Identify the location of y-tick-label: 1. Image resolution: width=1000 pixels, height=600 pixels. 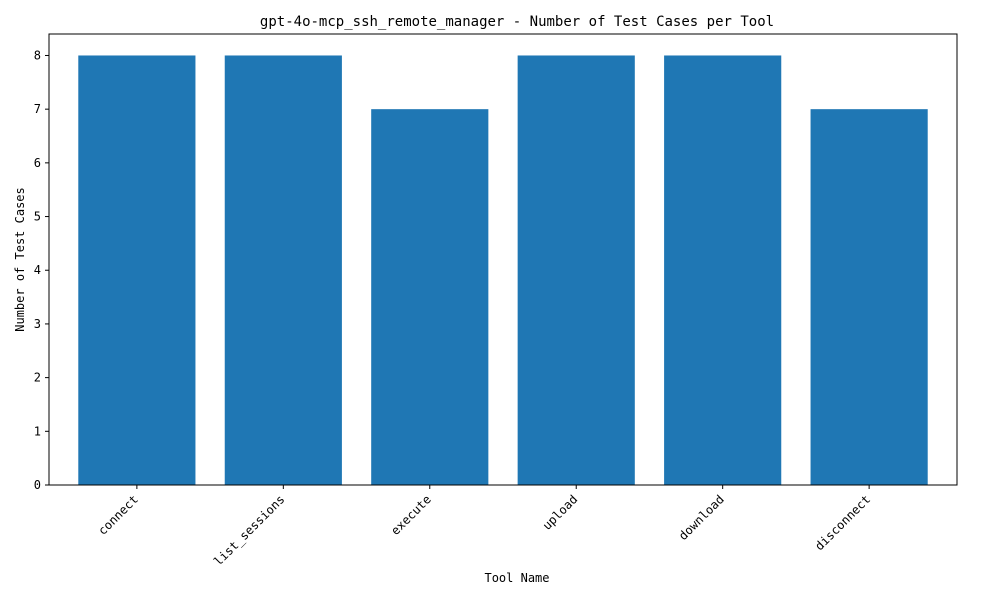
(37, 431).